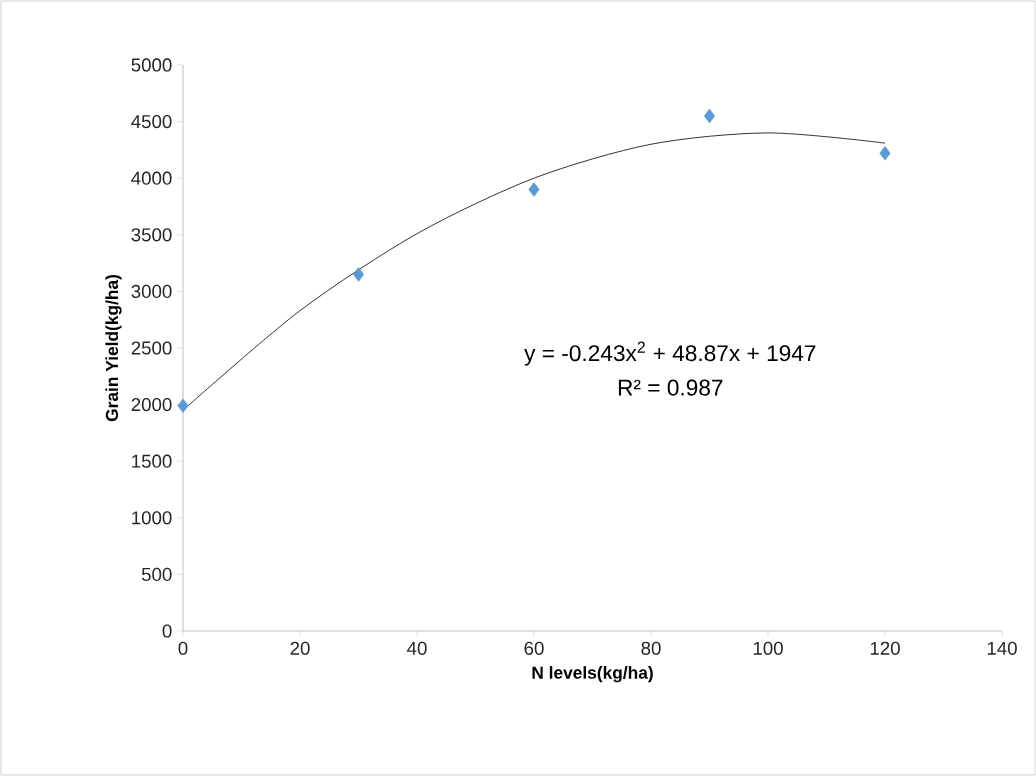  I want to click on y-tick-label: 1500, so click(152, 461).